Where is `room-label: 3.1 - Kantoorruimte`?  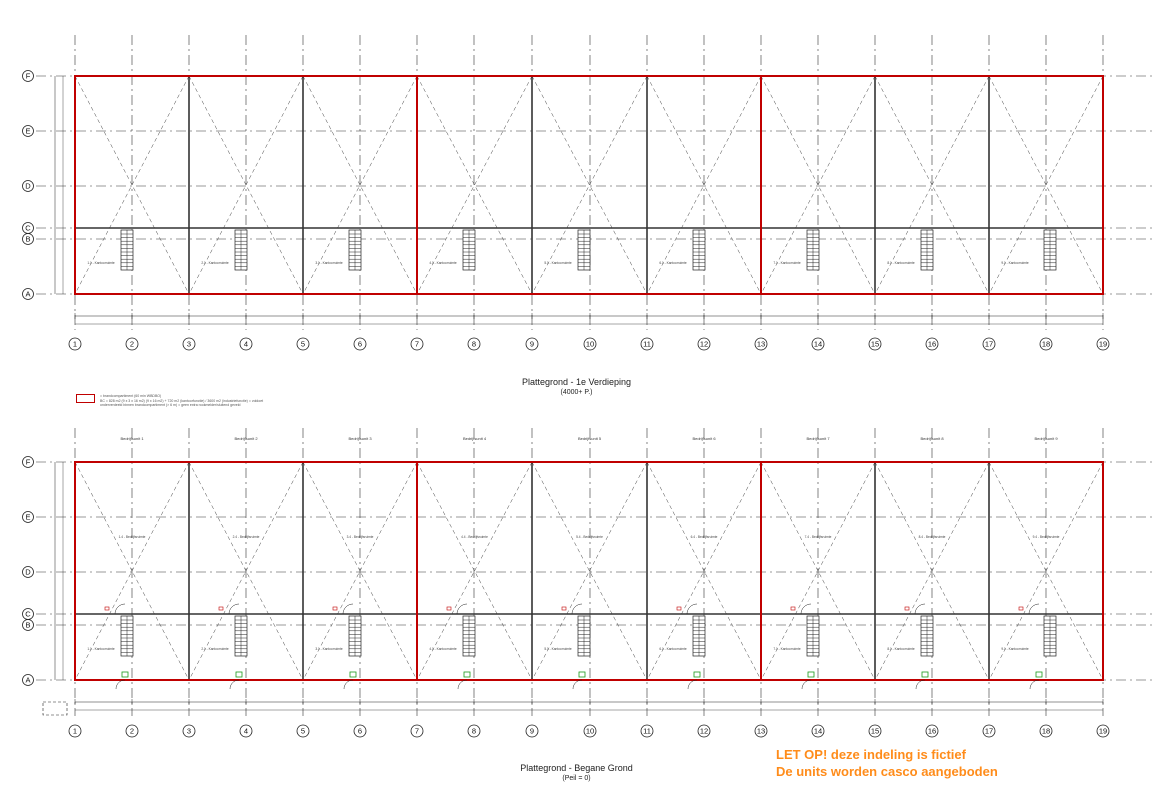
room-label: 3.1 - Kantoorruimte is located at coordinates (329, 263).